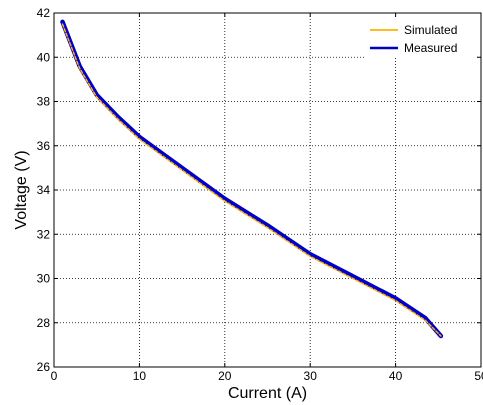  What do you see at coordinates (44, 279) in the screenshot?
I see `y-tick-label: 30` at bounding box center [44, 279].